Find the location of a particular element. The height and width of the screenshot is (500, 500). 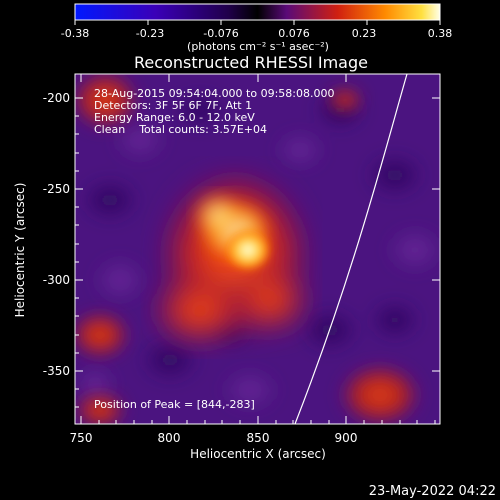

colorbar-units: (photons cm⁻² s⁻¹ asec⁻²) is located at coordinates (258, 46).